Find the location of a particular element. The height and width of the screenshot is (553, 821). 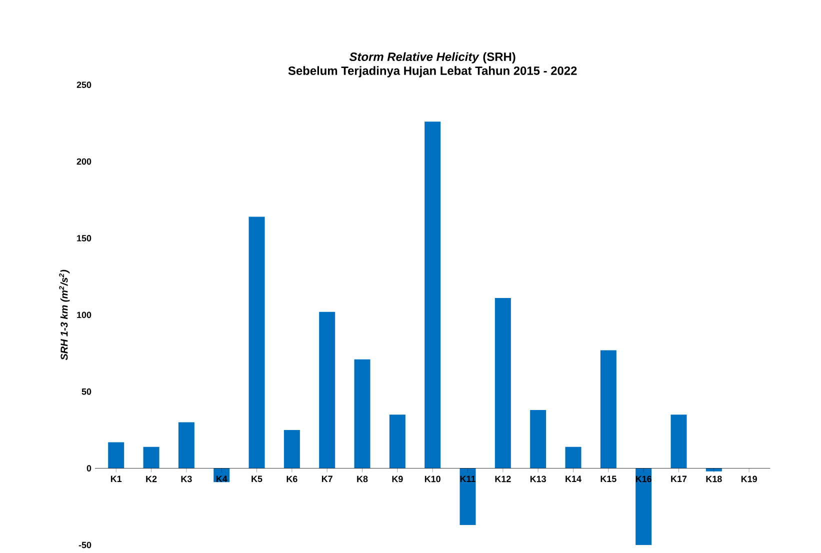

x-tick-label: K1 is located at coordinates (116, 479).